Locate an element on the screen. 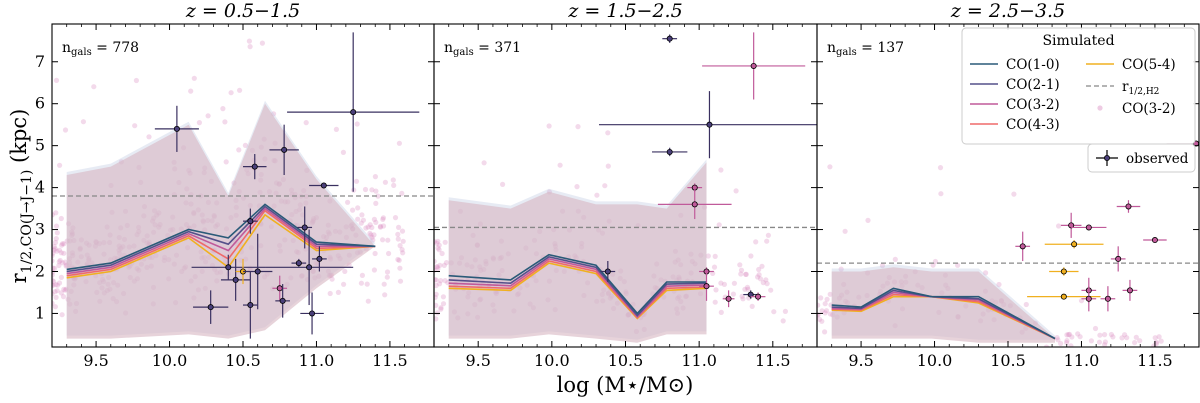 The width and height of the screenshot is (1200, 403). legend-item: CO(2-1) is located at coordinates (1033, 85).